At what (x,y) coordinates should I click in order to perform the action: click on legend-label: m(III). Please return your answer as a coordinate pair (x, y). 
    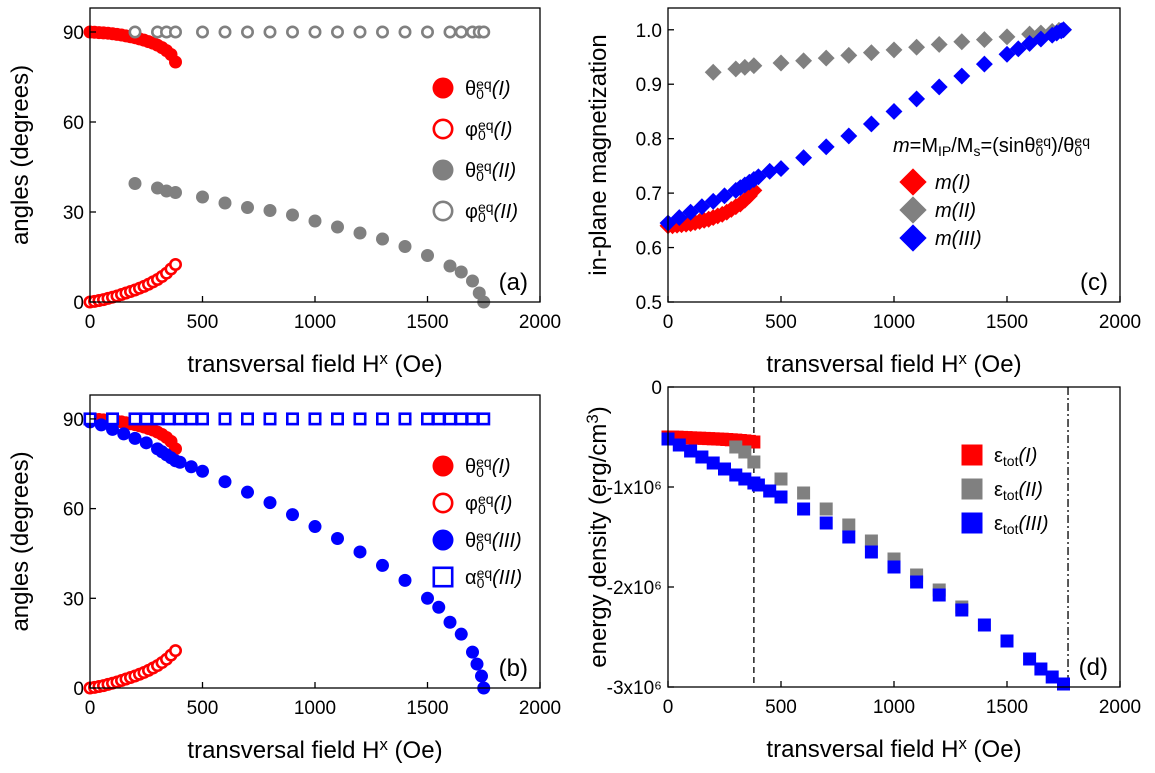
    Looking at the image, I should click on (958, 239).